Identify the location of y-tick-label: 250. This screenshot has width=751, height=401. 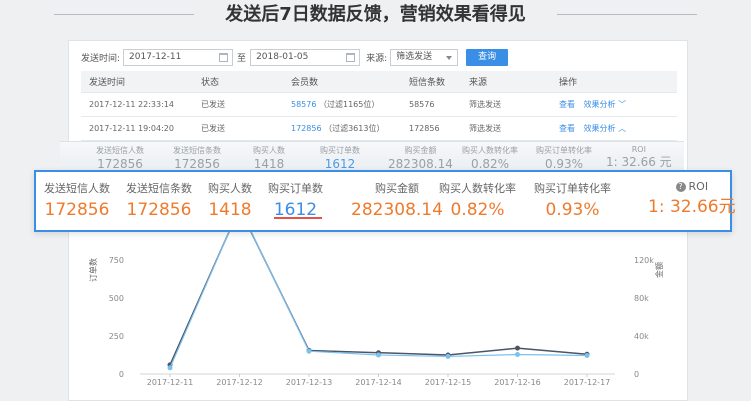
(116, 336).